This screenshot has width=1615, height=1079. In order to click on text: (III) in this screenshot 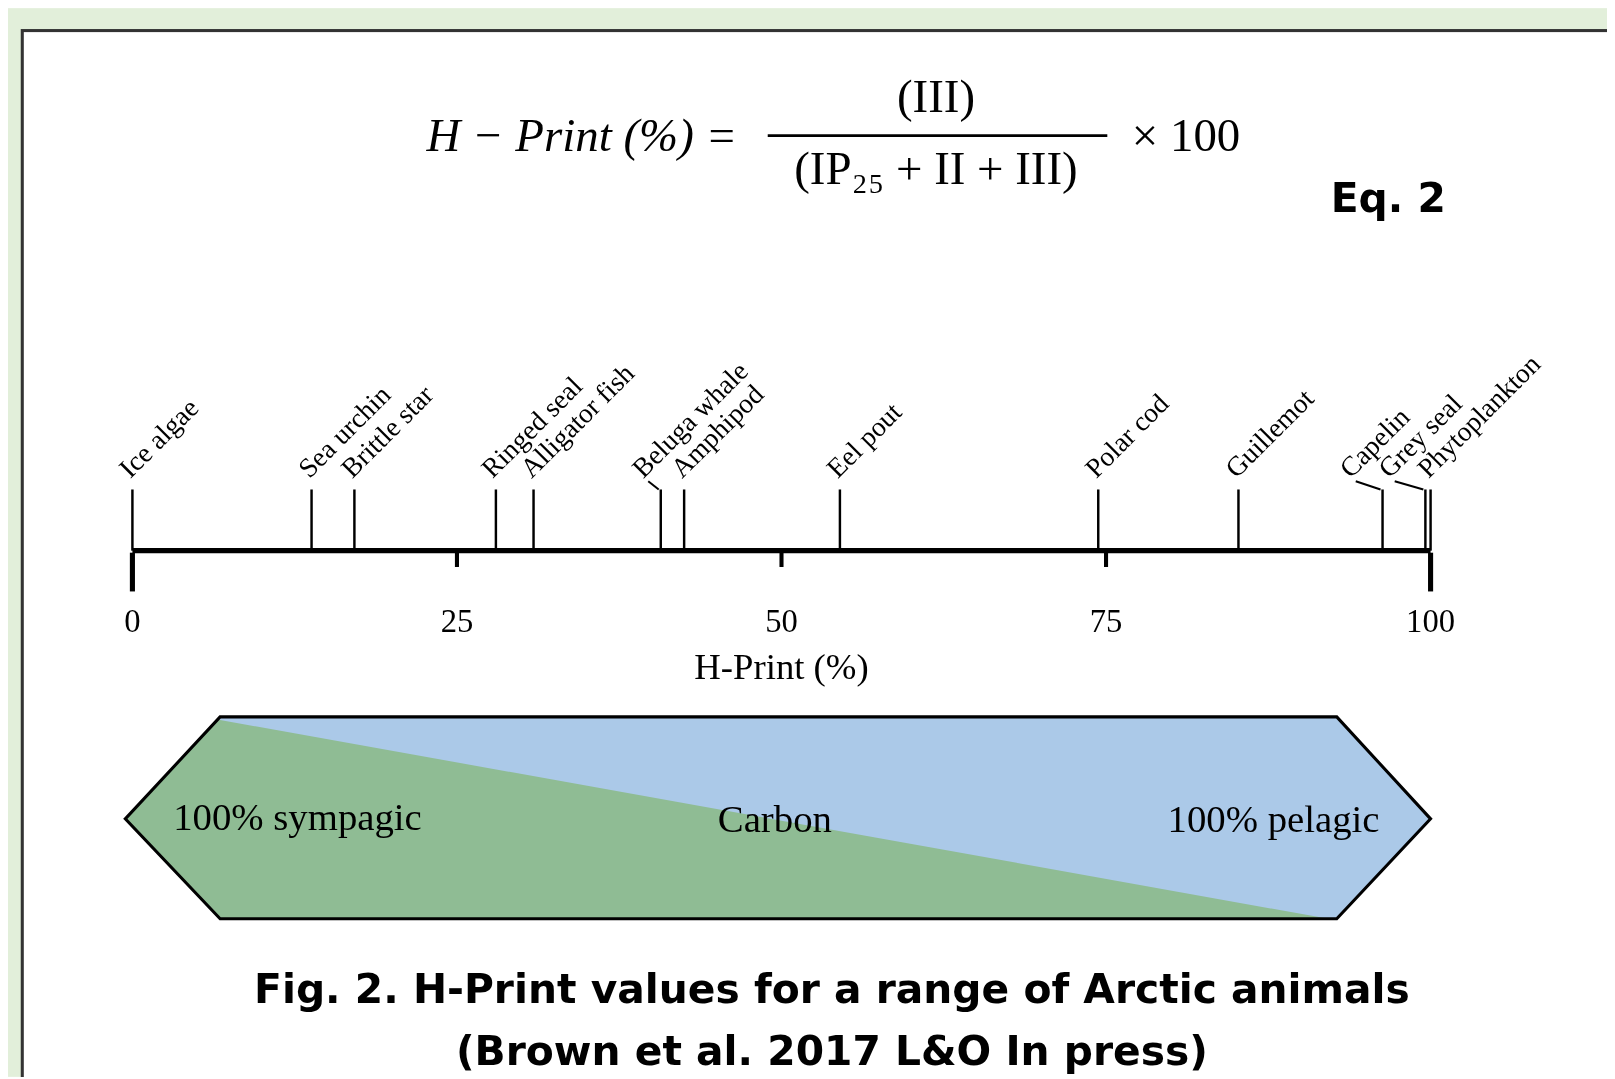, I will do `click(936, 96)`.